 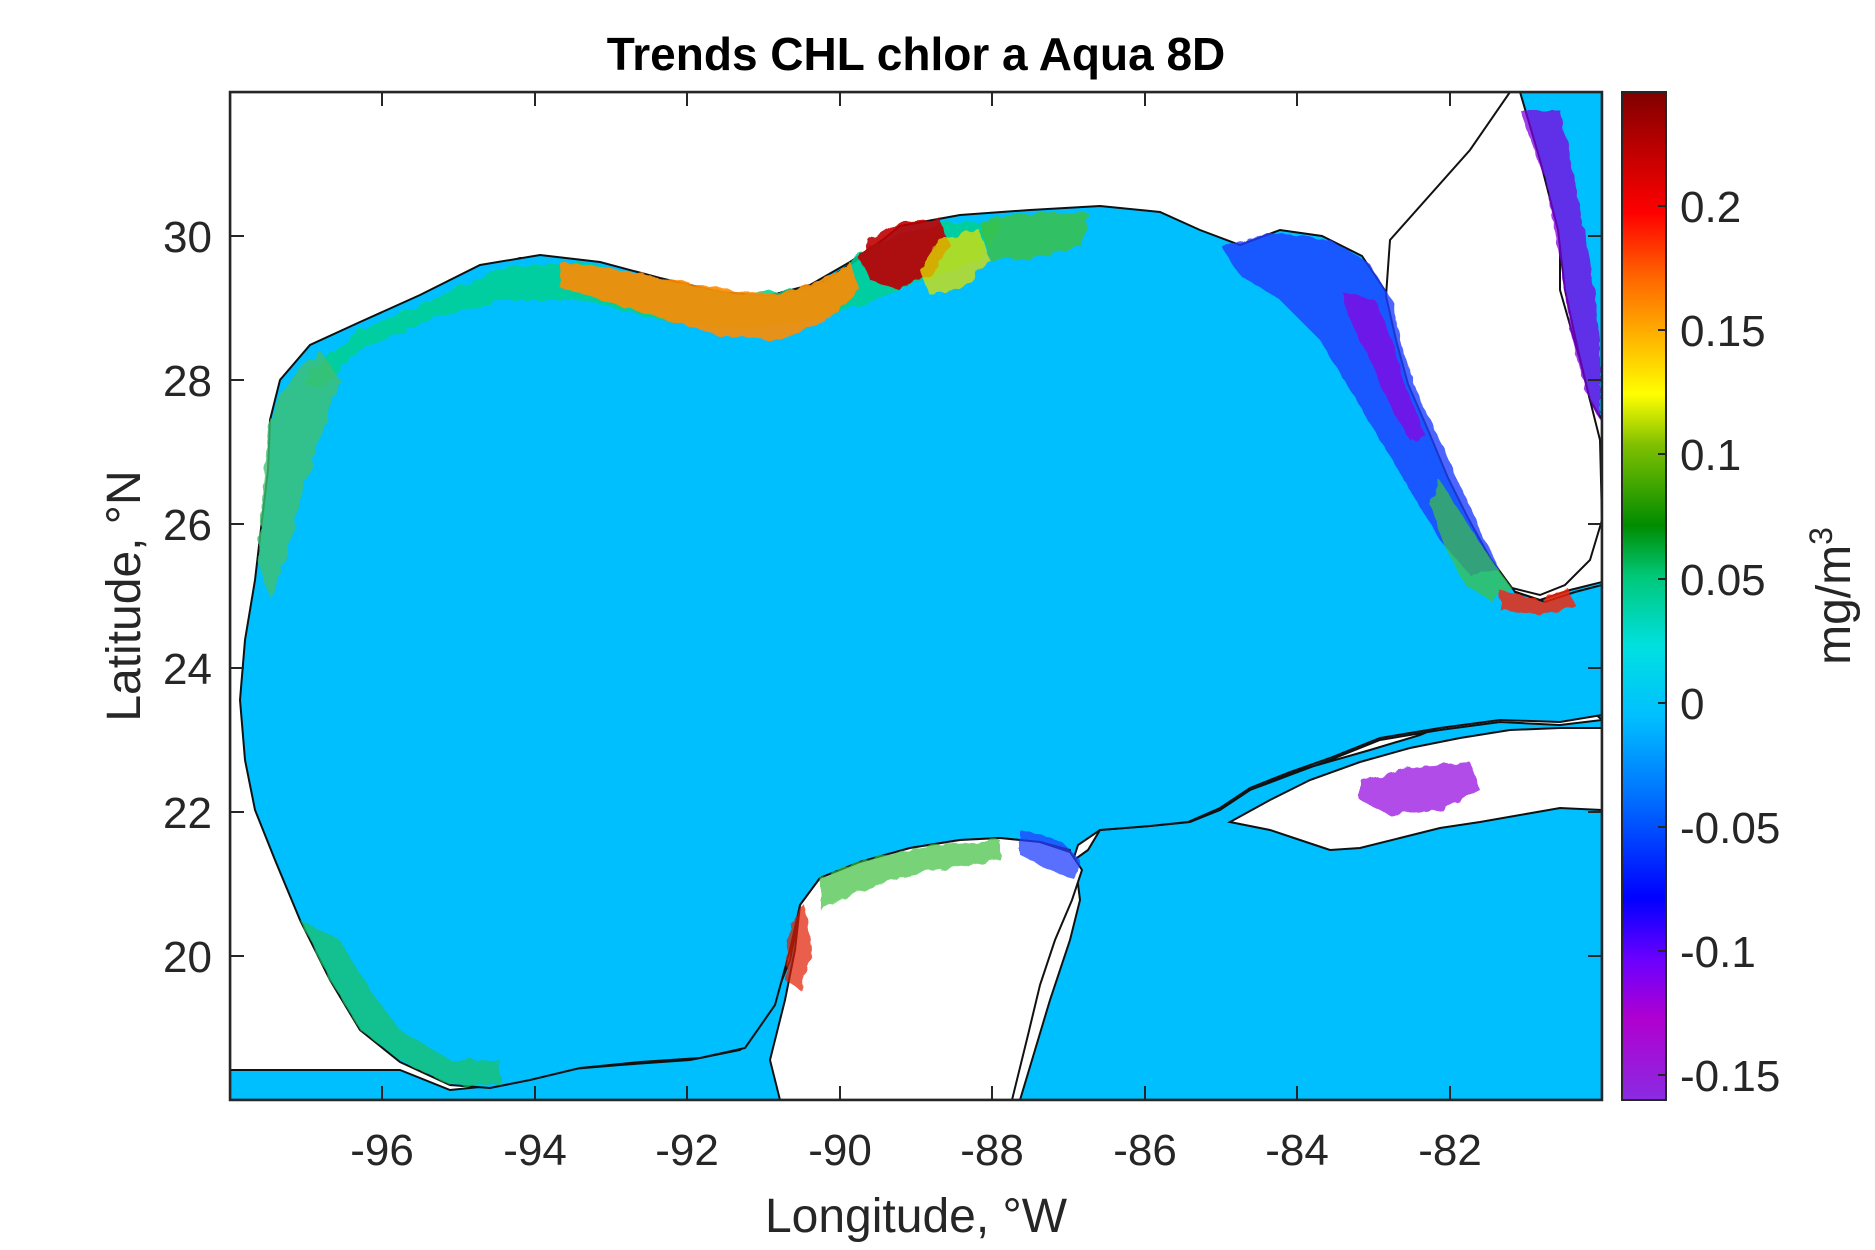 What do you see at coordinates (1692, 704) in the screenshot?
I see `colorbar-tick-label: 0` at bounding box center [1692, 704].